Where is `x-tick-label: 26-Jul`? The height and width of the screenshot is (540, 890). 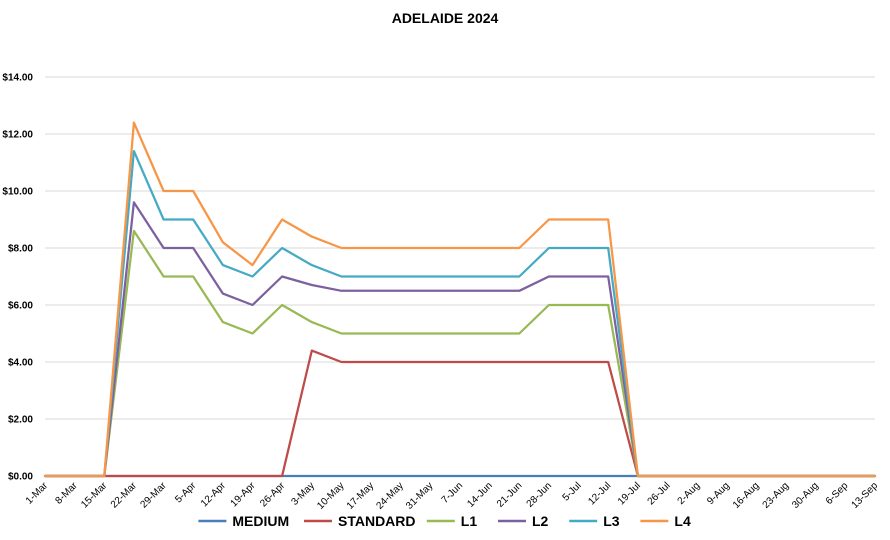
x-tick-label: 26-Jul is located at coordinates (659, 493).